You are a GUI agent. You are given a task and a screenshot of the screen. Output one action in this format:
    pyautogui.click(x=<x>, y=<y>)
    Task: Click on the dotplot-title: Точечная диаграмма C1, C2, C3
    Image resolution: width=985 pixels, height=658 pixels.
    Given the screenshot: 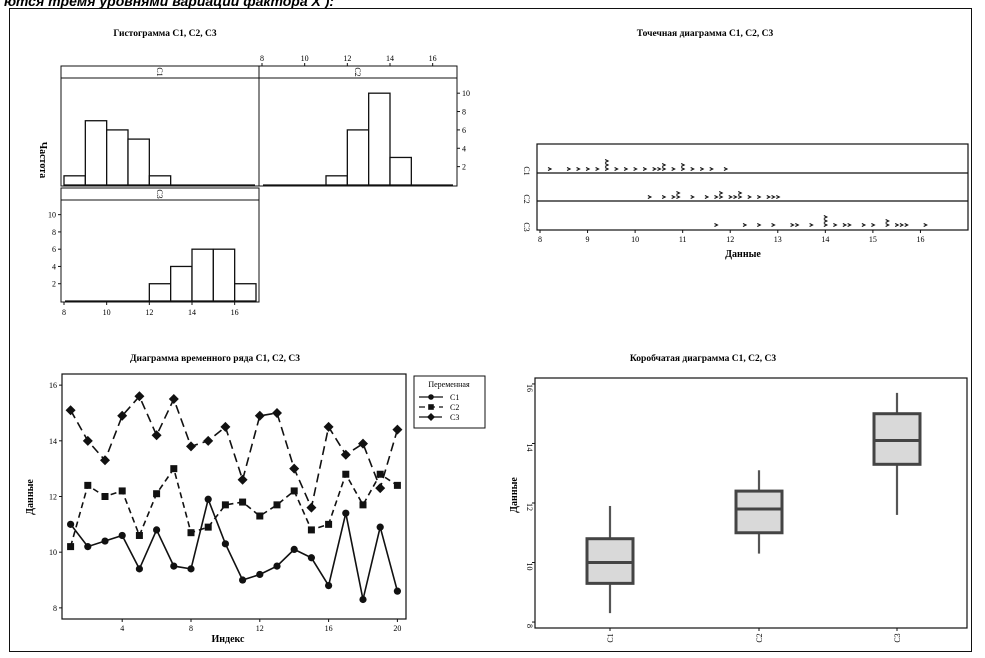 What is the action you would take?
    pyautogui.click(x=705, y=34)
    